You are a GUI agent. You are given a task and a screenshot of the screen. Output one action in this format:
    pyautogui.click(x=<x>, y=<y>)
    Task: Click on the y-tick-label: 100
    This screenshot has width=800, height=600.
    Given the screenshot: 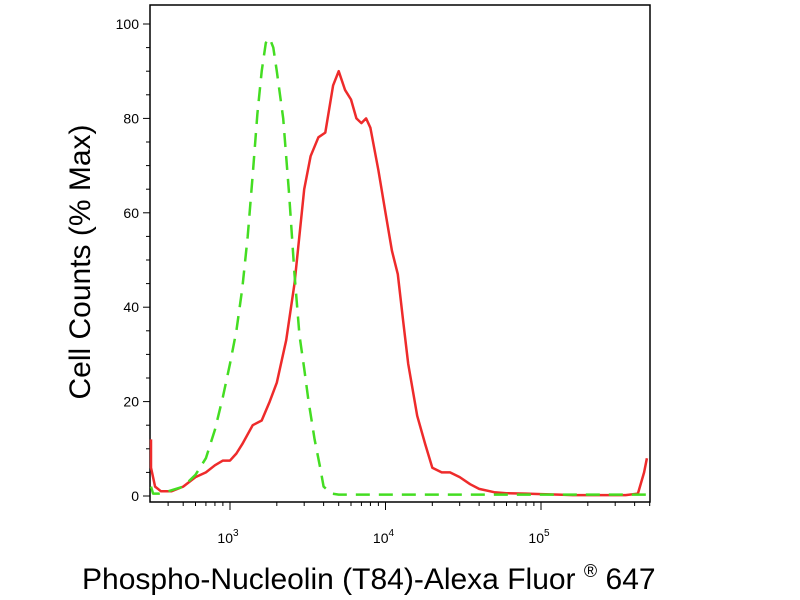 What is the action you would take?
    pyautogui.click(x=128, y=24)
    